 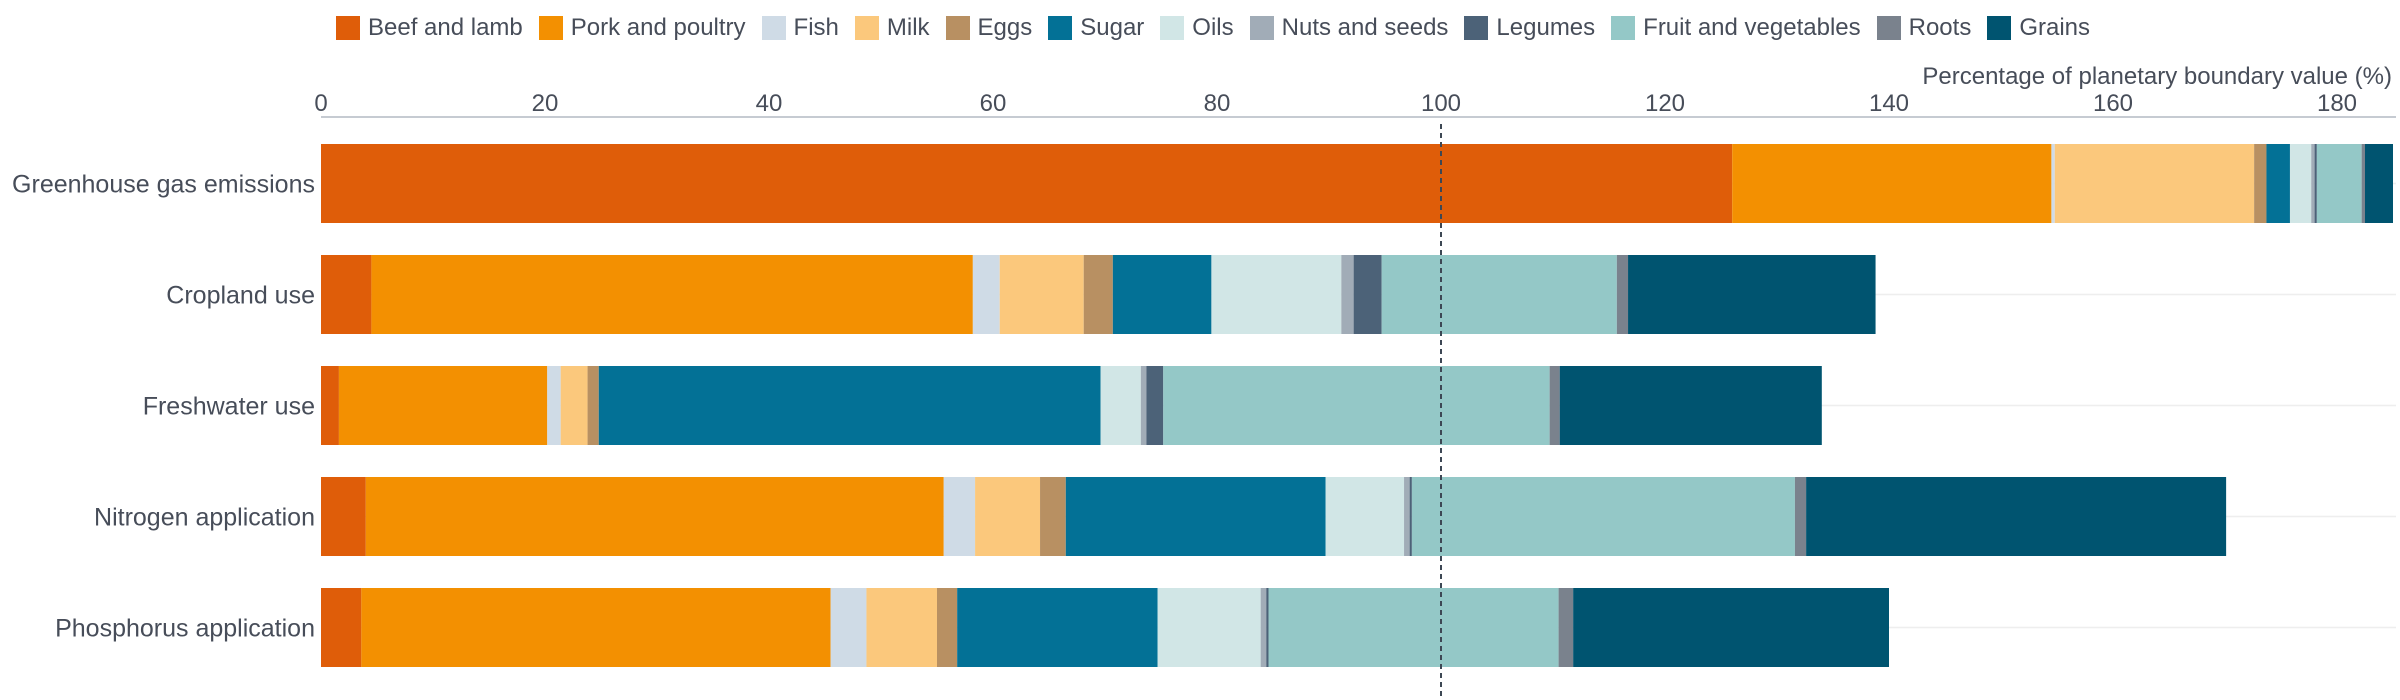 I want to click on bar-segment-cropland-use-oils, so click(x=1276, y=294).